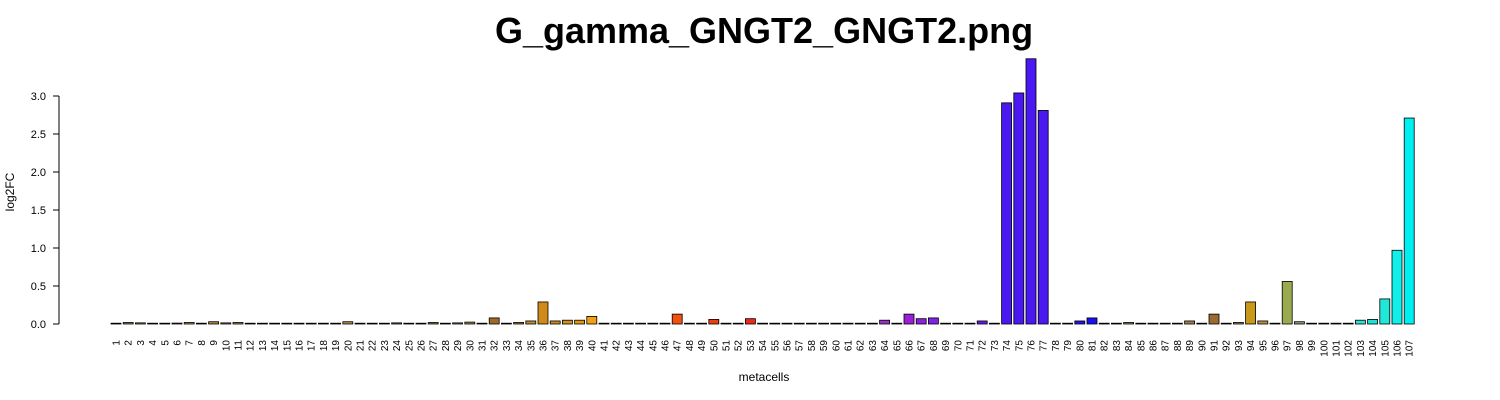 This screenshot has height=400, width=1500. Describe the element at coordinates (922, 346) in the screenshot. I see `x-tick-label: 67` at that location.